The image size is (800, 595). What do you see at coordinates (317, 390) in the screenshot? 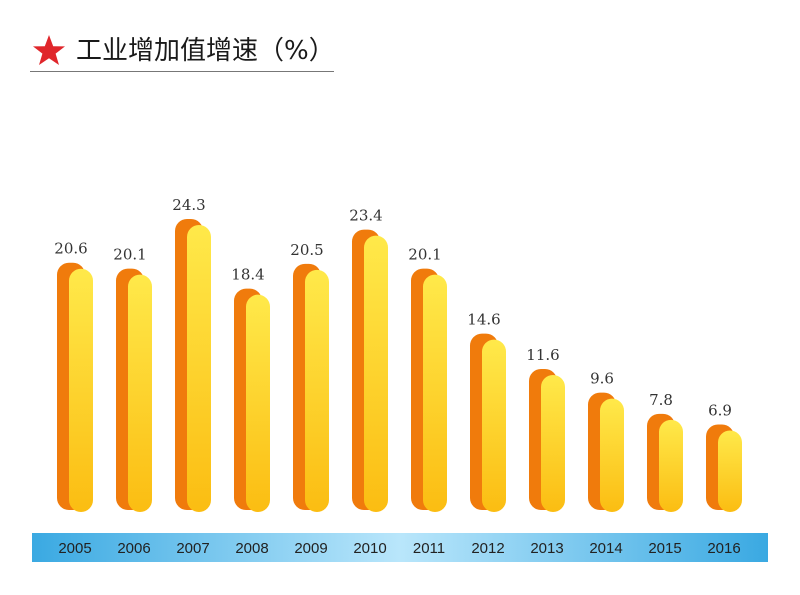
I see `bar-front-2009` at bounding box center [317, 390].